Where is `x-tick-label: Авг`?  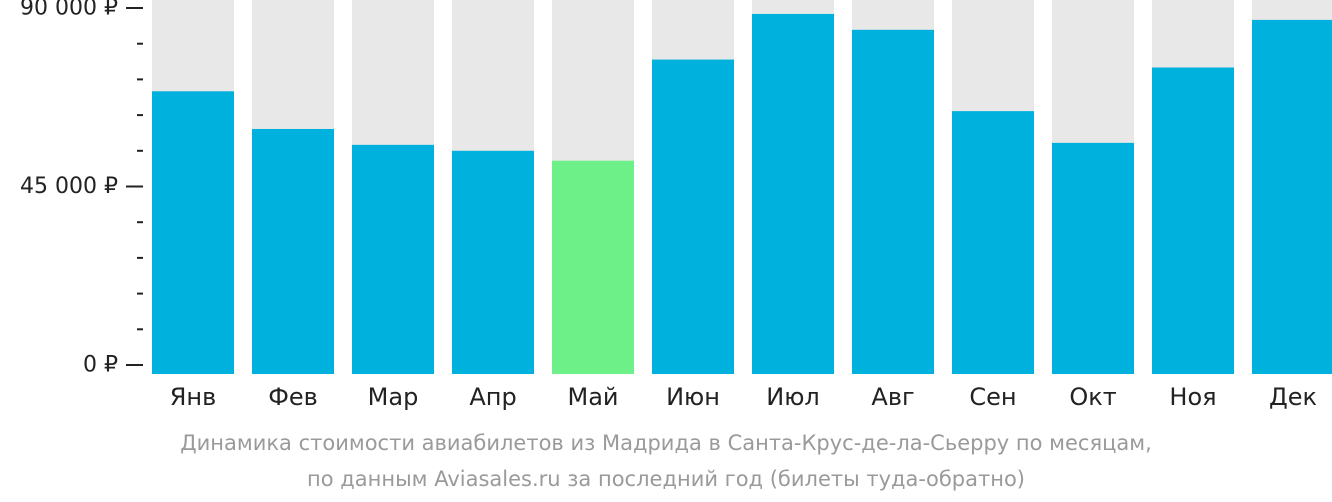 x-tick-label: Авг is located at coordinates (892, 397).